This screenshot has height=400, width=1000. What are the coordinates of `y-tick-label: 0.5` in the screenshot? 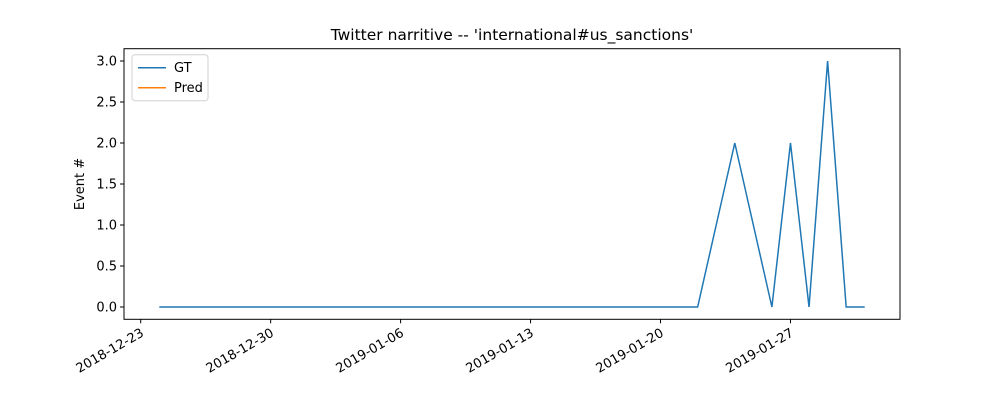 It's located at (106, 267).